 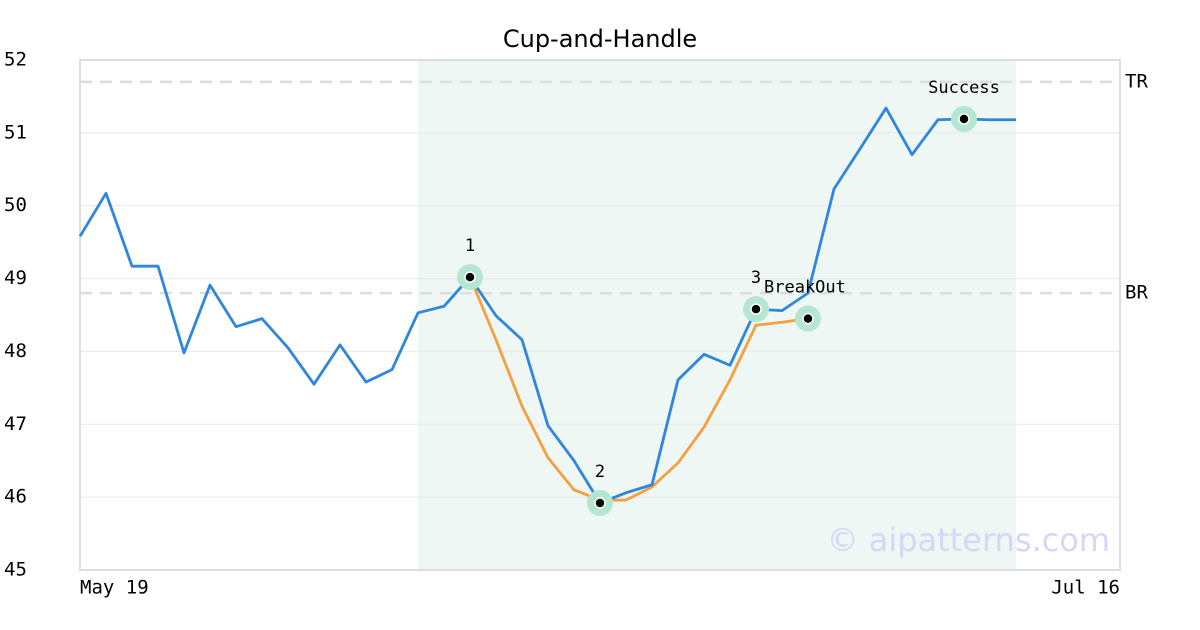 I want to click on watermark: © aipatterns.com, so click(x=968, y=540).